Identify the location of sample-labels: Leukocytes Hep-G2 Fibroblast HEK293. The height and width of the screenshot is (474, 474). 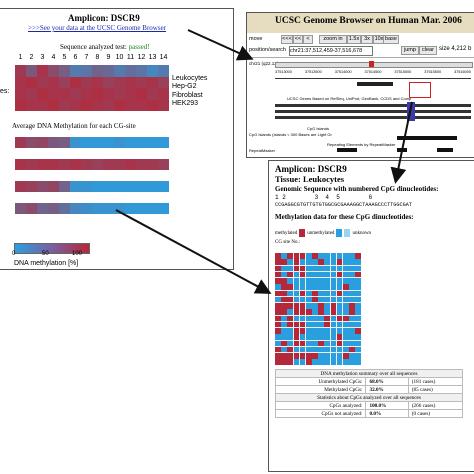
(189, 91).